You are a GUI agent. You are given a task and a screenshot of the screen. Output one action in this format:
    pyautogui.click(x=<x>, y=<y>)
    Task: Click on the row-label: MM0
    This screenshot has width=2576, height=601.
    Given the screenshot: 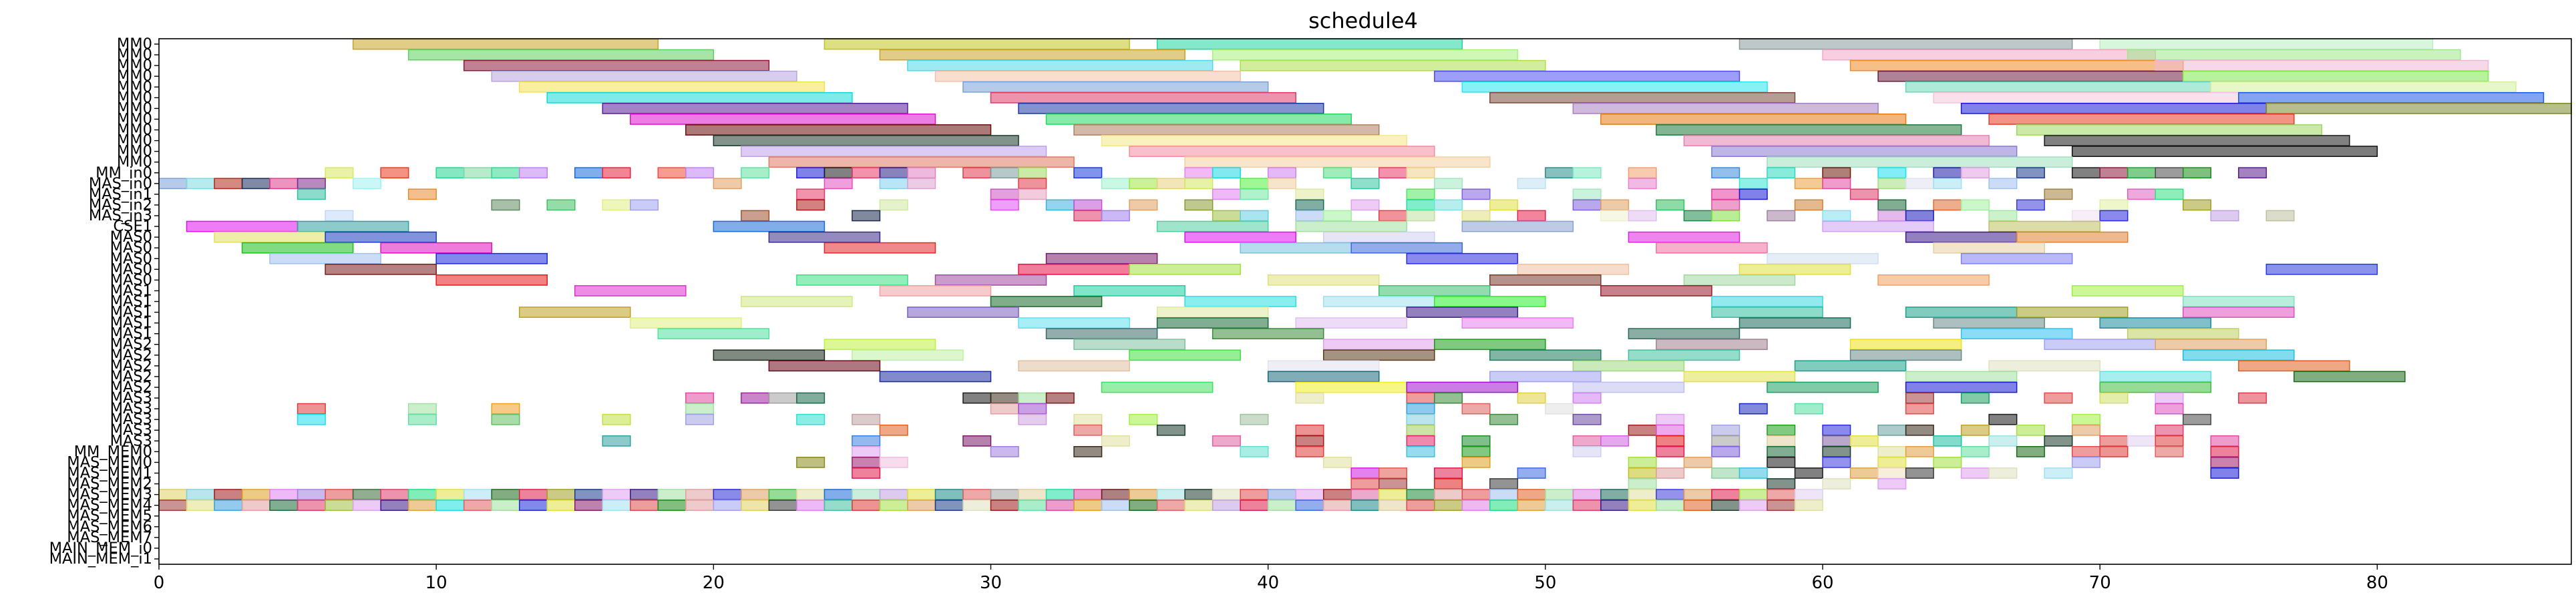 What is the action you would take?
    pyautogui.click(x=134, y=54)
    